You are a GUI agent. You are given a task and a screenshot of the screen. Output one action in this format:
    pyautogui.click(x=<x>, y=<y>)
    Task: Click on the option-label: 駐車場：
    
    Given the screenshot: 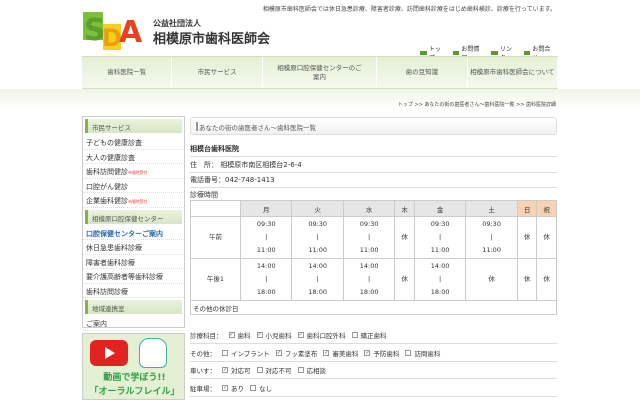 What is the action you would take?
    pyautogui.click(x=203, y=388)
    